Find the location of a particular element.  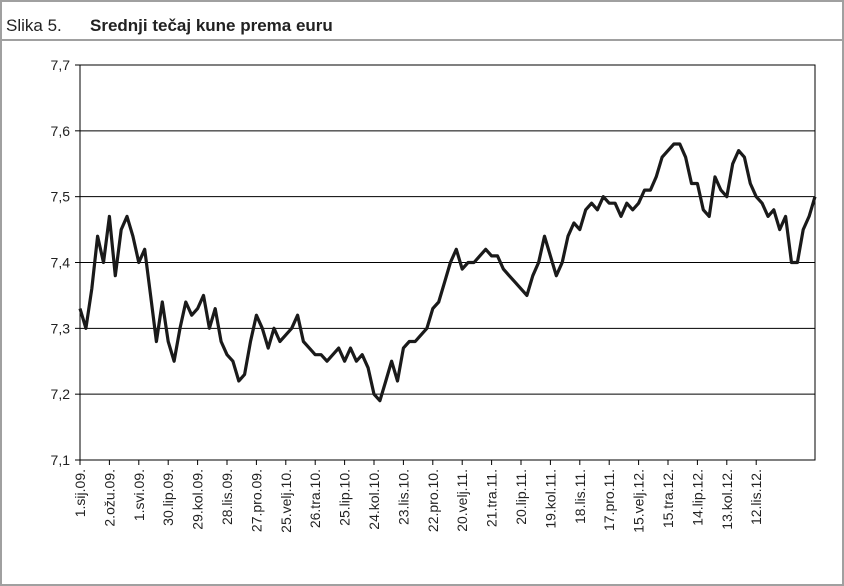

x-tick-label: 1.svi.09. is located at coordinates (139, 495).